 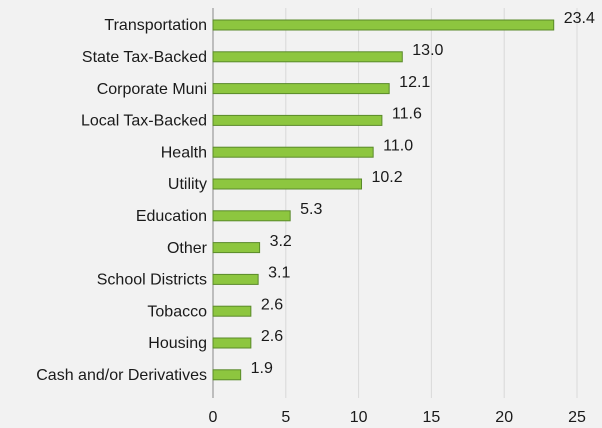 What do you see at coordinates (387, 177) in the screenshot?
I see `value-label: 10.2` at bounding box center [387, 177].